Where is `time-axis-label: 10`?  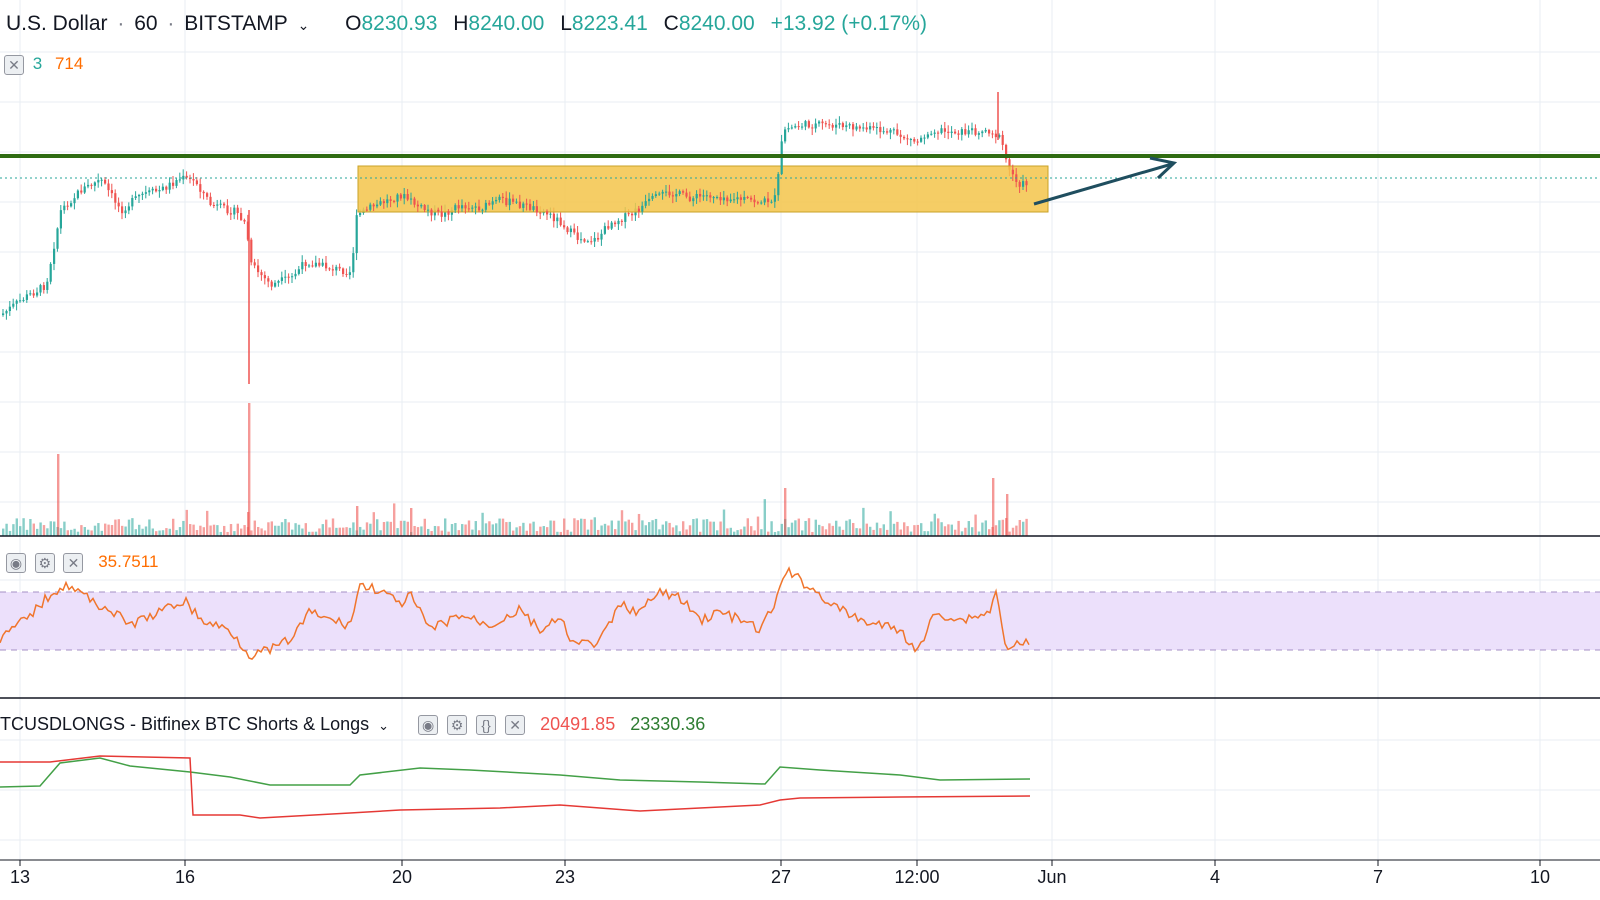 time-axis-label: 10 is located at coordinates (1540, 877).